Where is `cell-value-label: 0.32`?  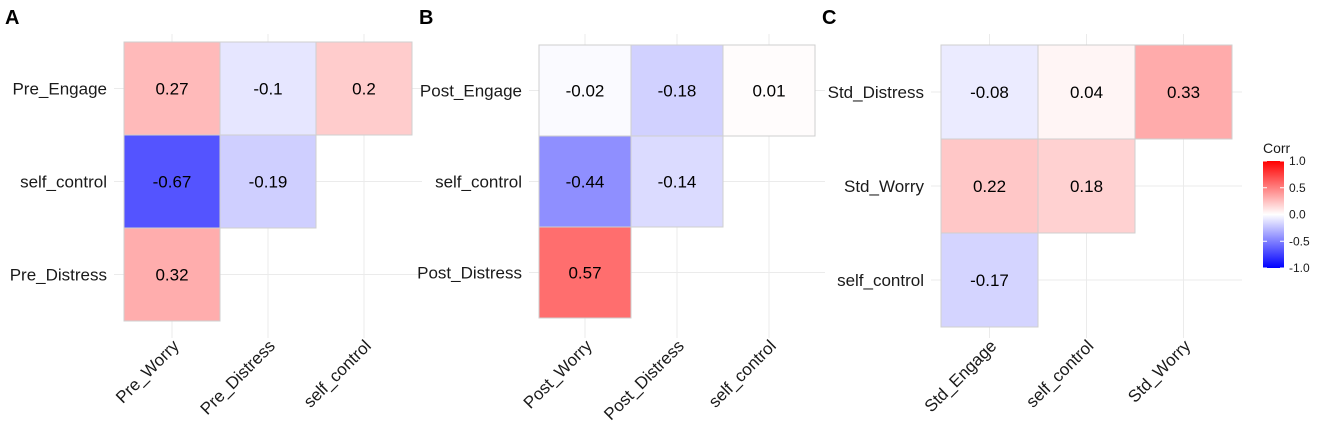 cell-value-label: 0.32 is located at coordinates (171, 275).